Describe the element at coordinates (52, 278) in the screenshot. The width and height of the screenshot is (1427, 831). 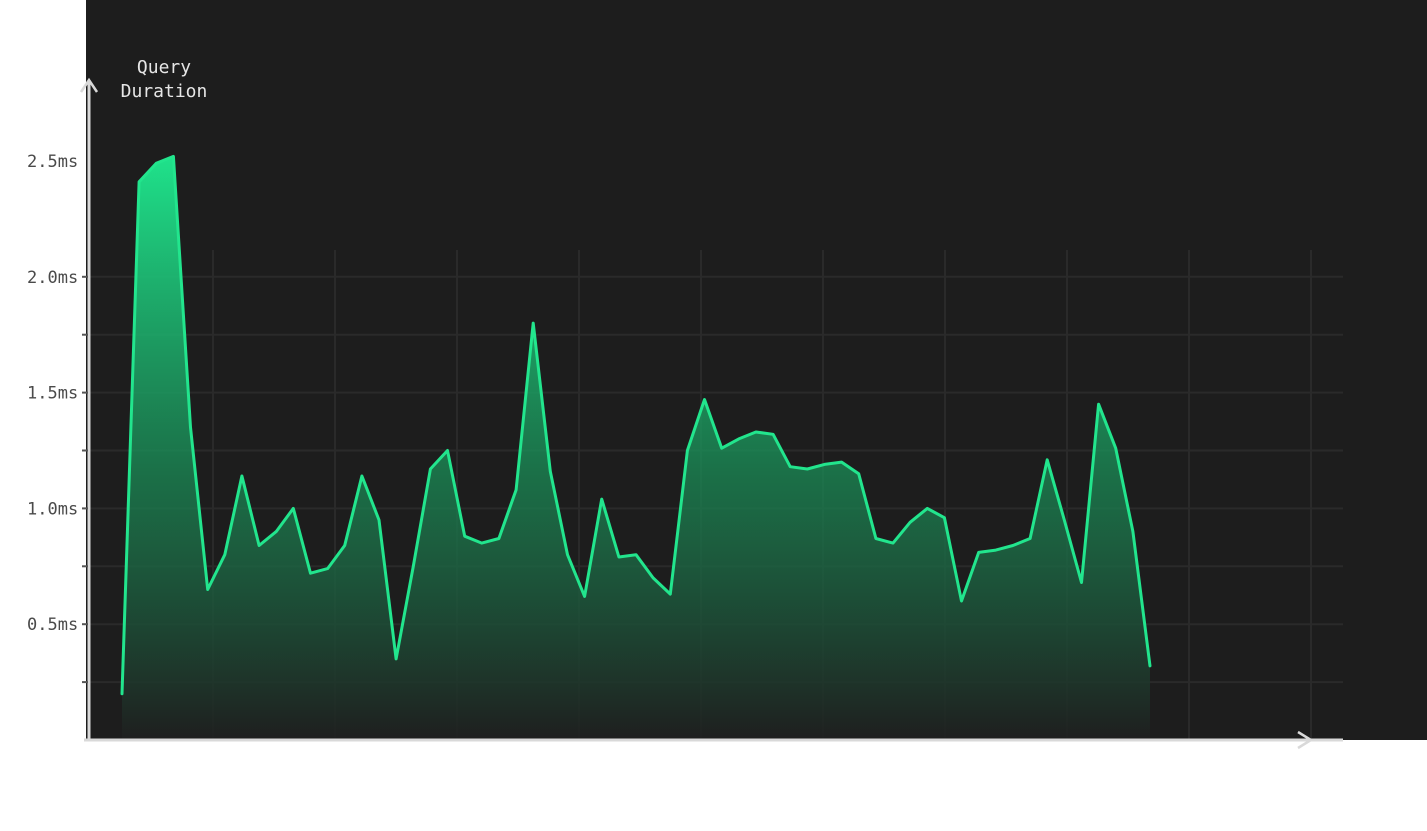
I see `y-tick-label: 2.0ms` at that location.